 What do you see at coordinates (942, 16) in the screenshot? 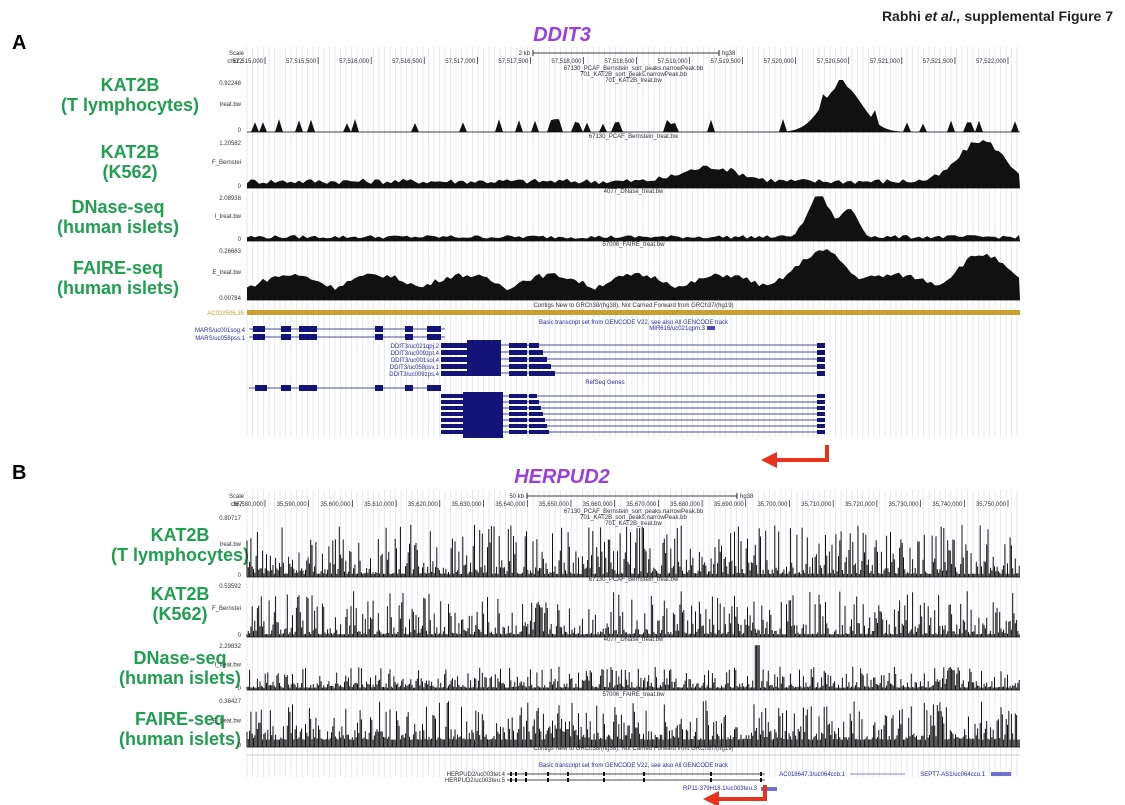
I see `header-etal: et al.,` at bounding box center [942, 16].